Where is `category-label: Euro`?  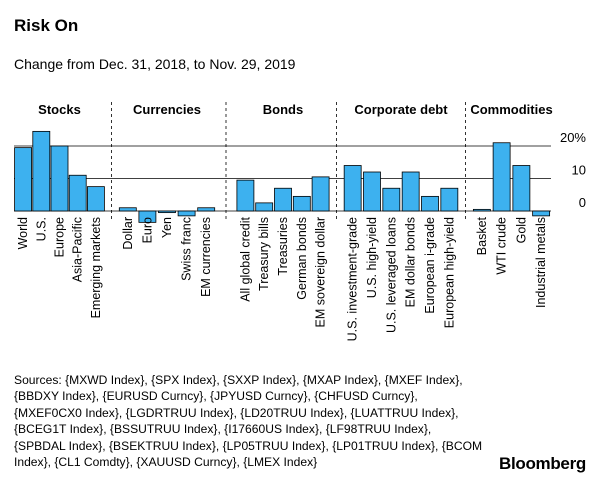 category-label: Euro is located at coordinates (147, 230).